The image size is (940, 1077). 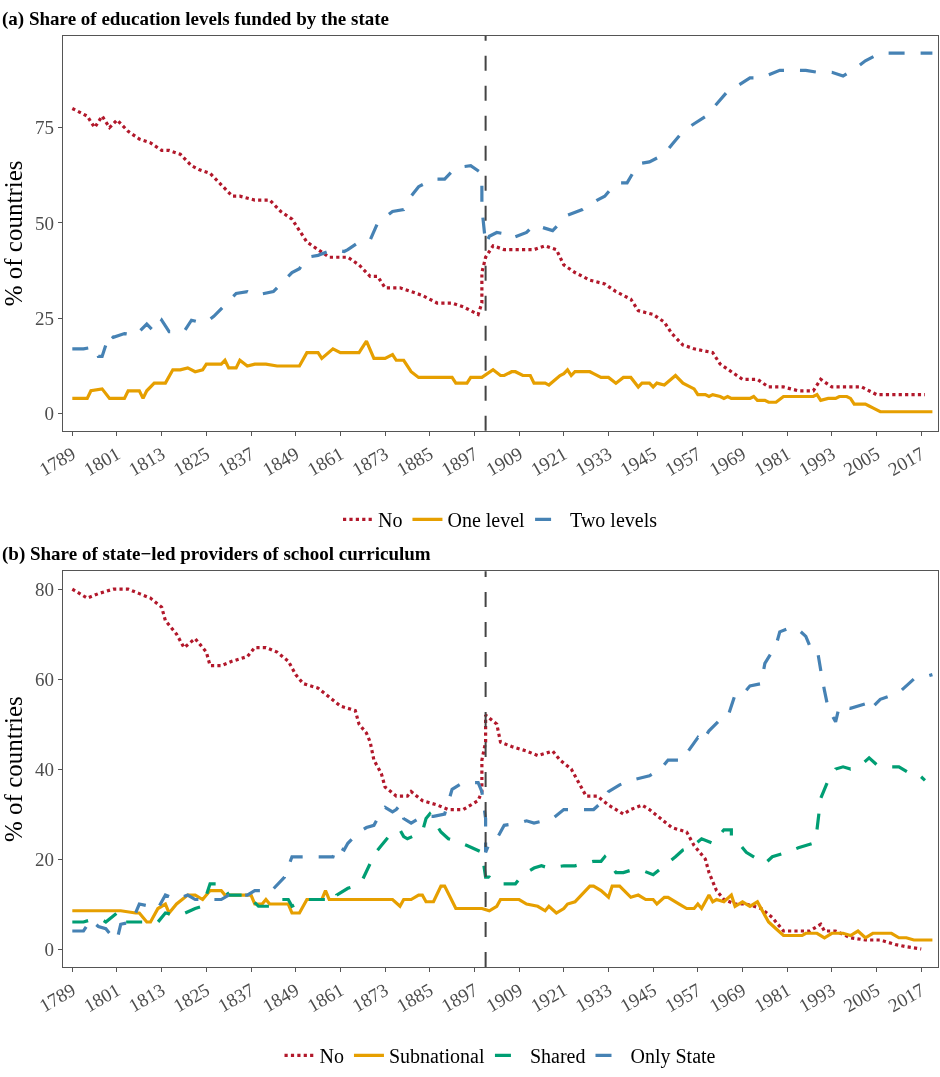 I want to click on legend-label: One level, so click(x=486, y=520).